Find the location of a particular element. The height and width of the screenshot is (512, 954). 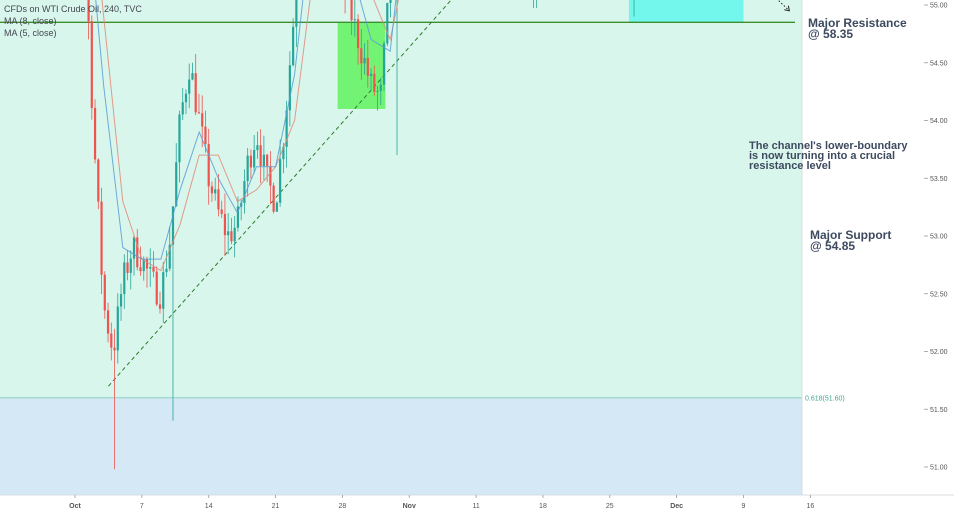

time-axis: Oct 7 14 21 28 Nov 11 18 25 Dec 9 16 is located at coordinates (477, 503).